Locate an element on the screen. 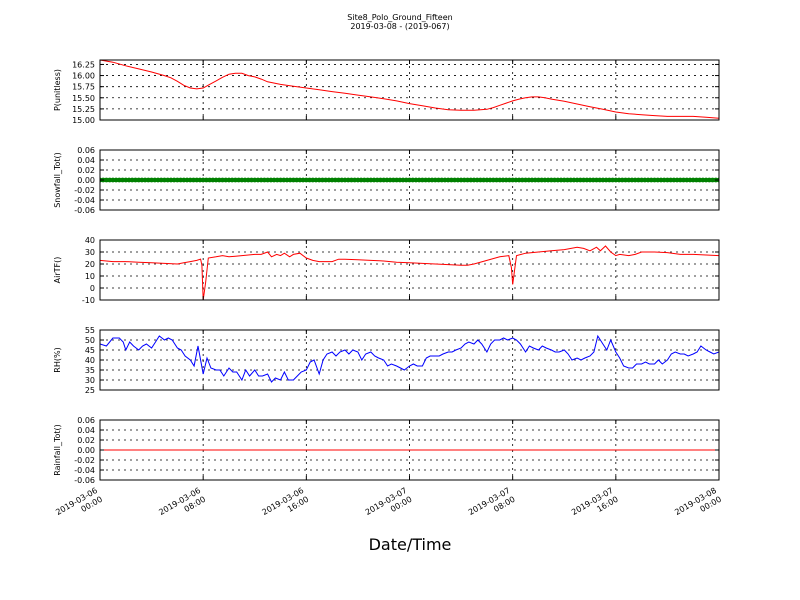 This screenshot has height=600, width=800. y-axis-label: Rainfall_Tot() is located at coordinates (57, 450).